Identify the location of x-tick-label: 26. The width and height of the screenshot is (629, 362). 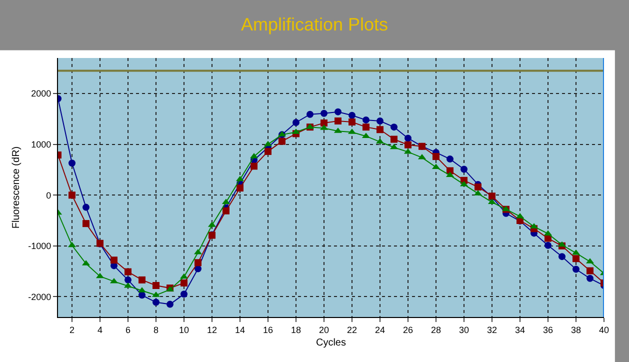
(408, 329).